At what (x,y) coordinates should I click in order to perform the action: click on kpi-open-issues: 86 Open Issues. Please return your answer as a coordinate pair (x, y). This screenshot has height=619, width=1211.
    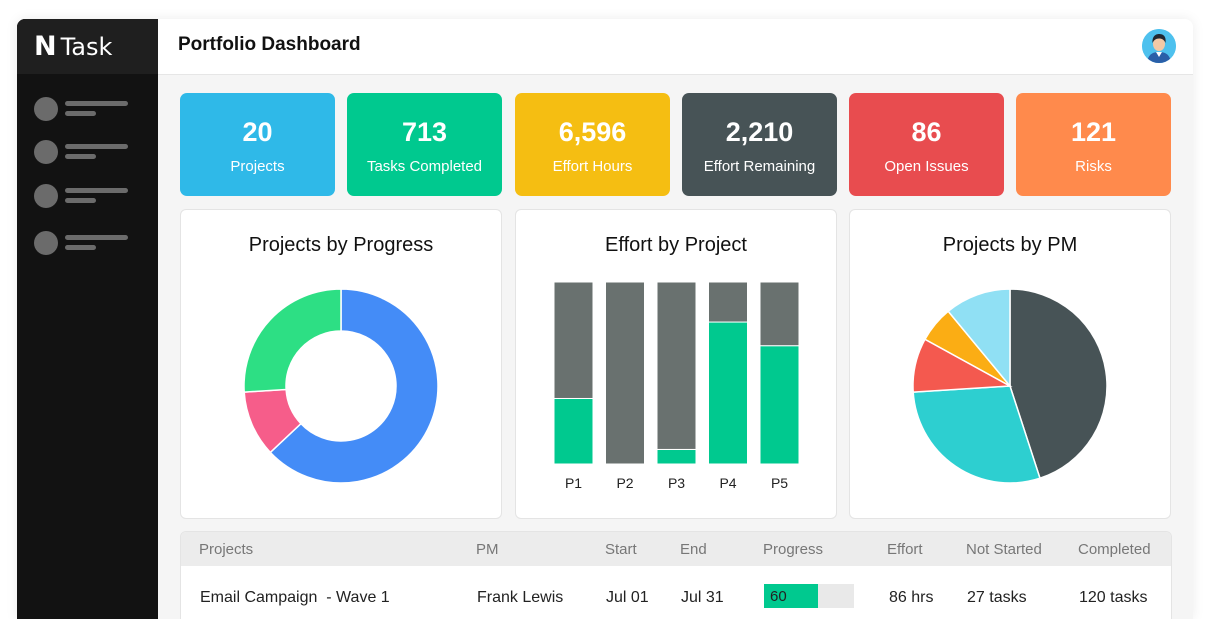
    Looking at the image, I should click on (926, 144).